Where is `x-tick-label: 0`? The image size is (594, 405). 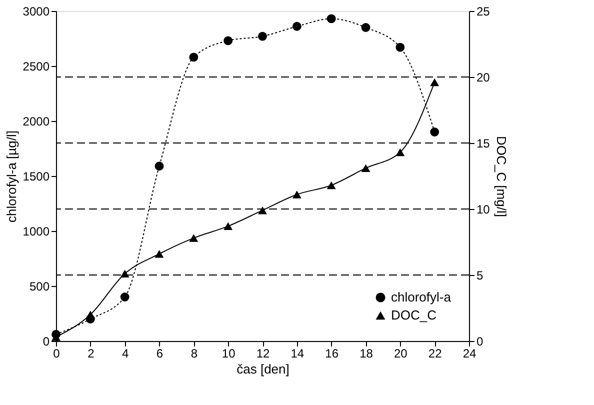 x-tick-label: 0 is located at coordinates (56, 353).